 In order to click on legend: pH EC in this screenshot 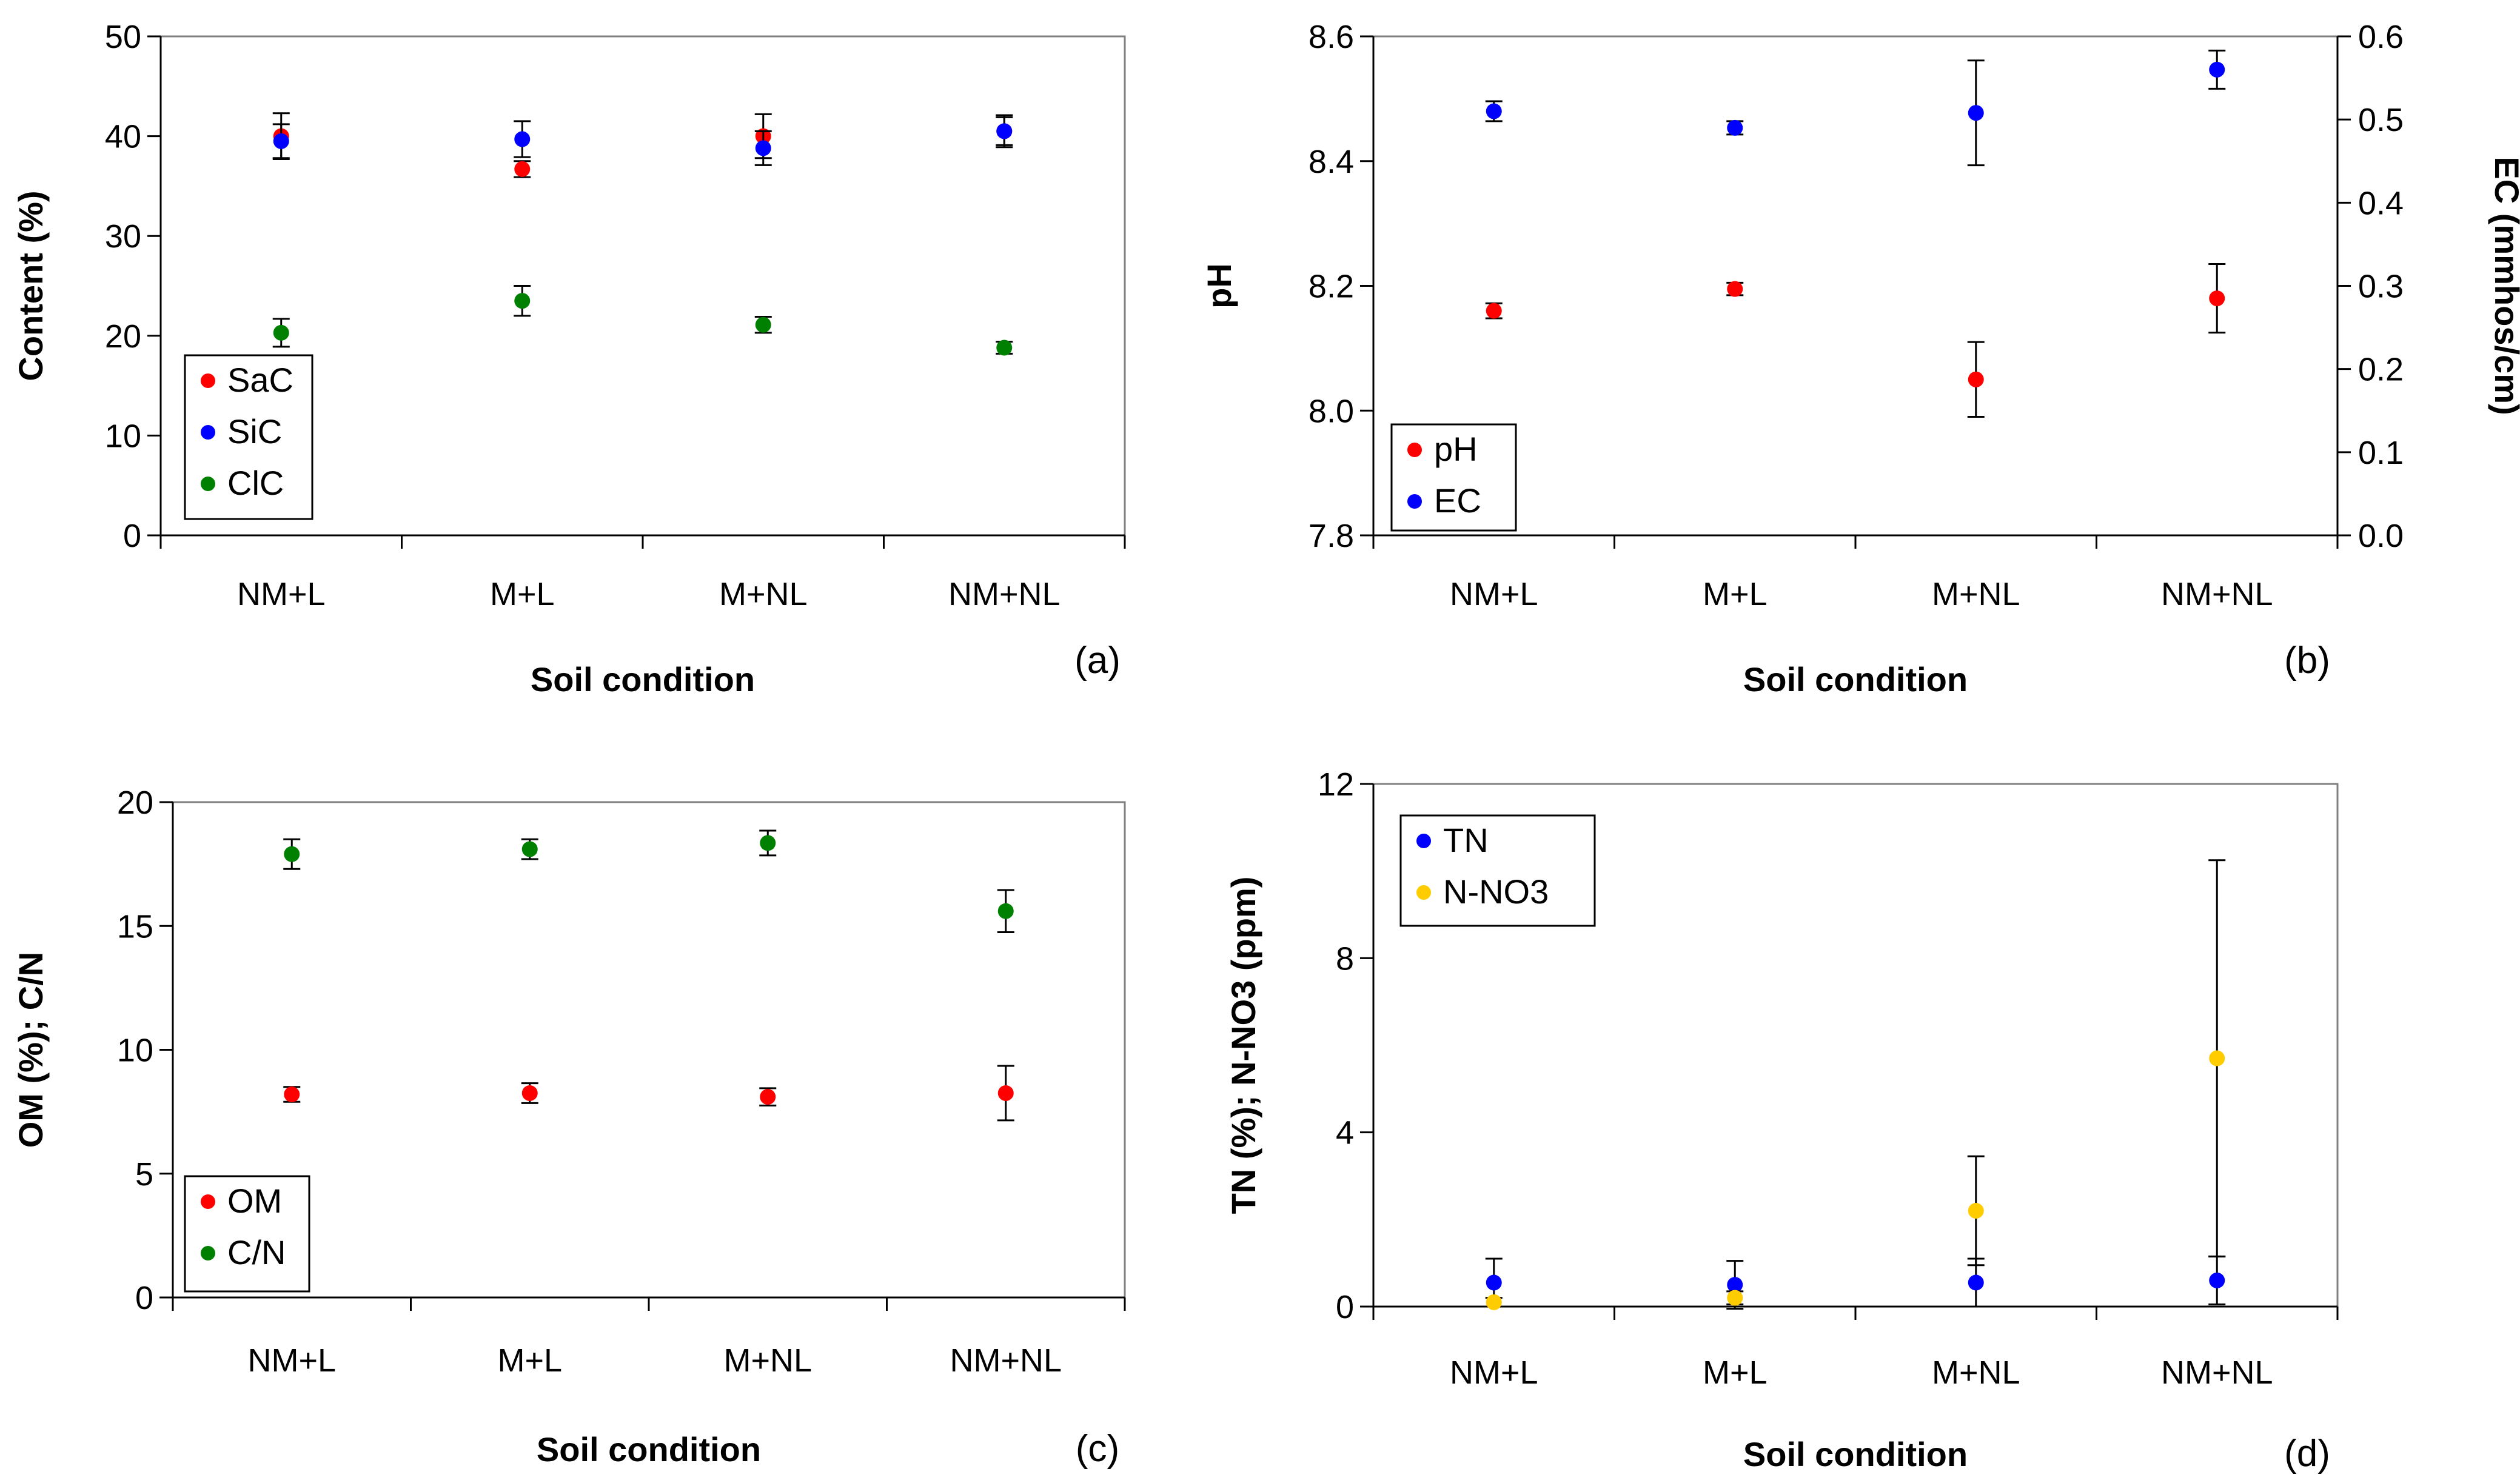, I will do `click(1453, 478)`.